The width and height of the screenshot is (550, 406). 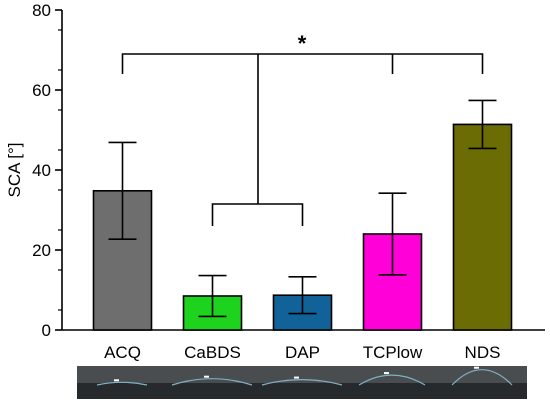 I want to click on y-tick-label: 20, so click(x=41, y=250).